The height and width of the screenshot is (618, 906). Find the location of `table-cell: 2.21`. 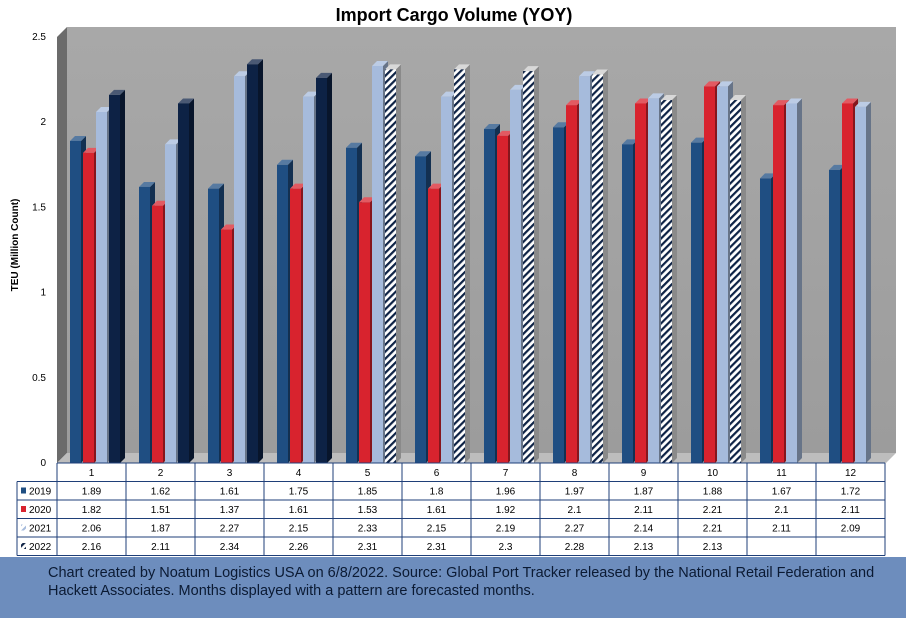

table-cell: 2.21 is located at coordinates (713, 529).